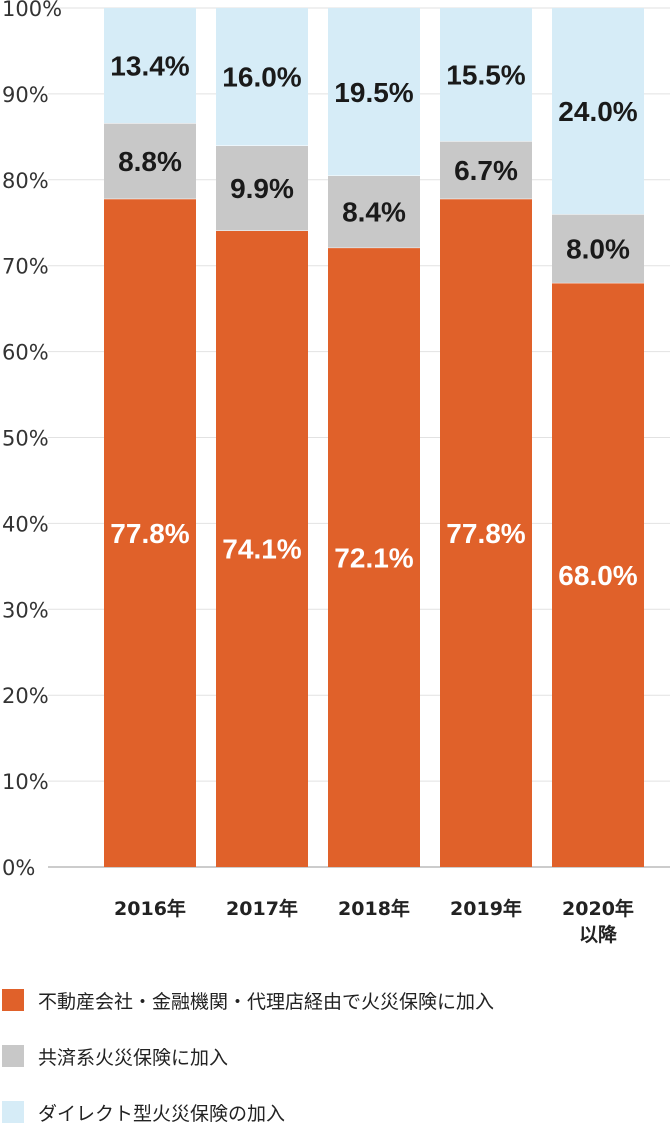 The image size is (670, 1140). What do you see at coordinates (25, 353) in the screenshot?
I see `y-tick-label: 60%` at bounding box center [25, 353].